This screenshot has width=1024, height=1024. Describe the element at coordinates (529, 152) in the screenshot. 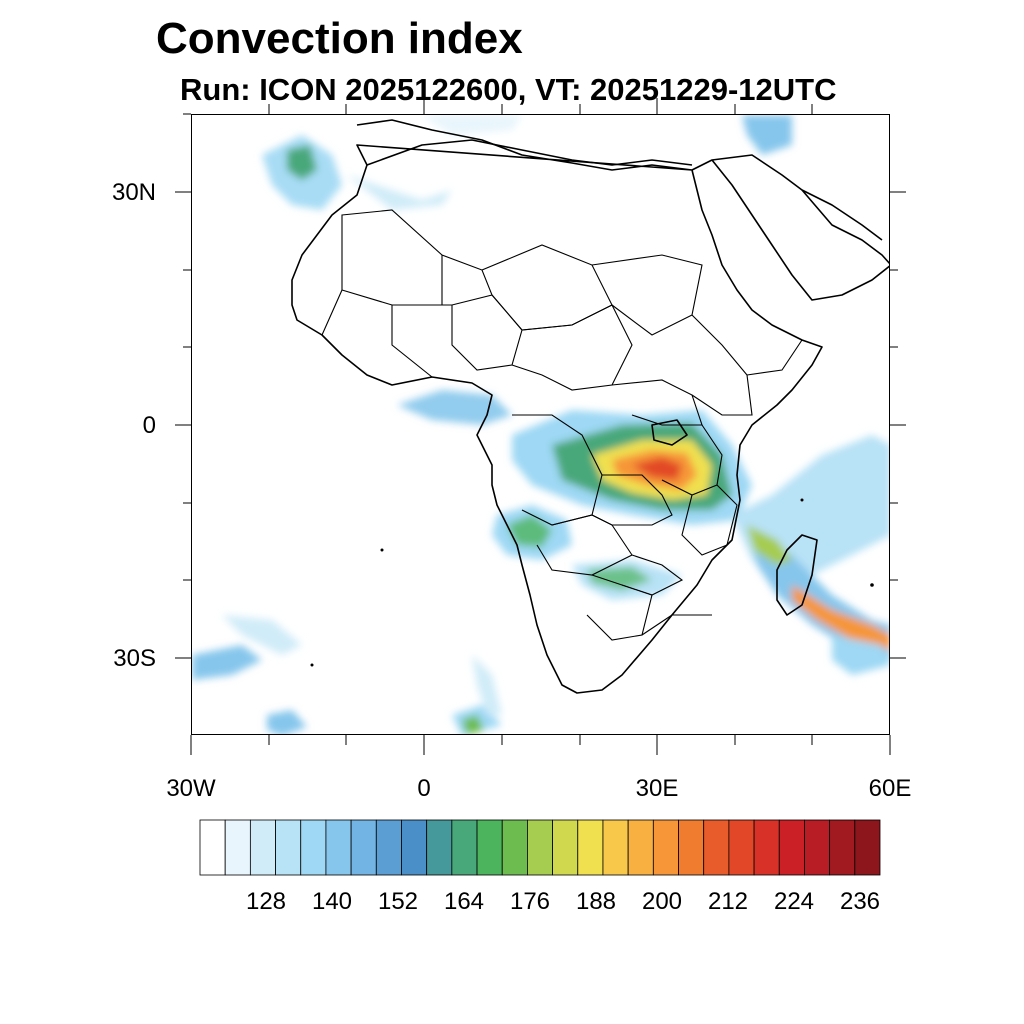

I see `mediterranean-coastline` at that location.